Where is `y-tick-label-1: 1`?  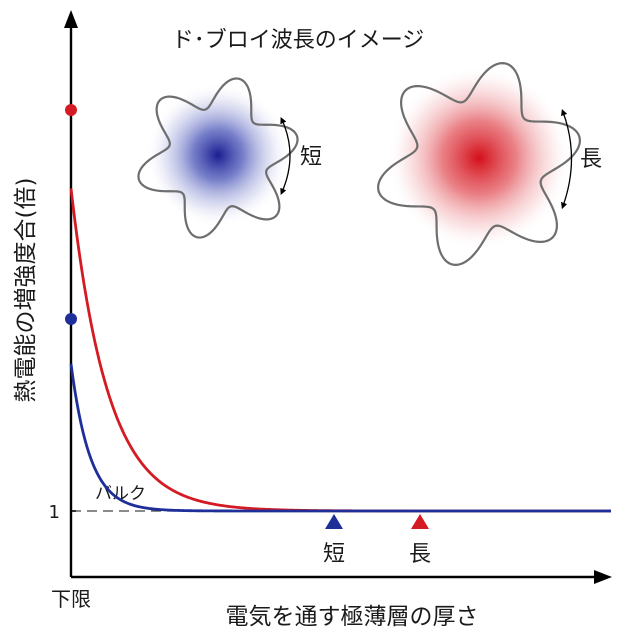 y-tick-label-1: 1 is located at coordinates (54, 512).